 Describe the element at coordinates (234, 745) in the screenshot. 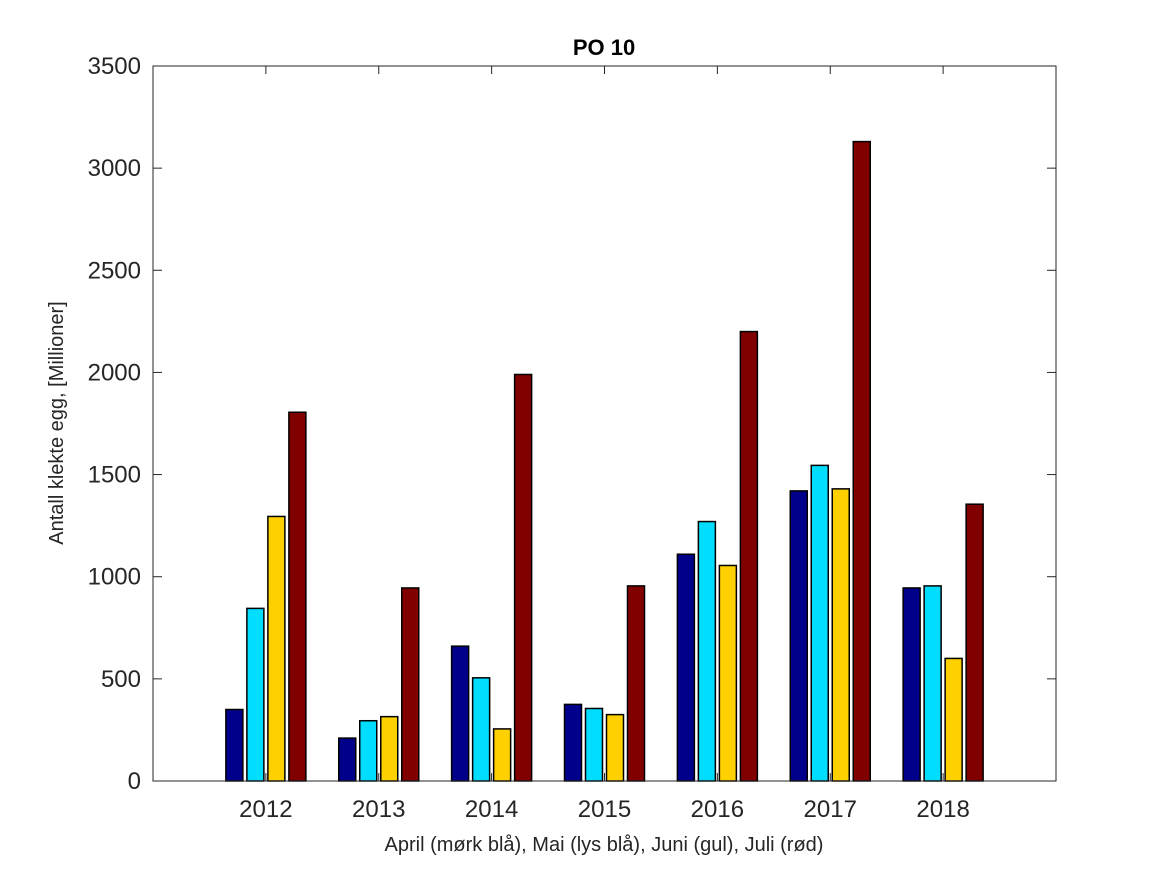

I see `bar-april-2012` at that location.